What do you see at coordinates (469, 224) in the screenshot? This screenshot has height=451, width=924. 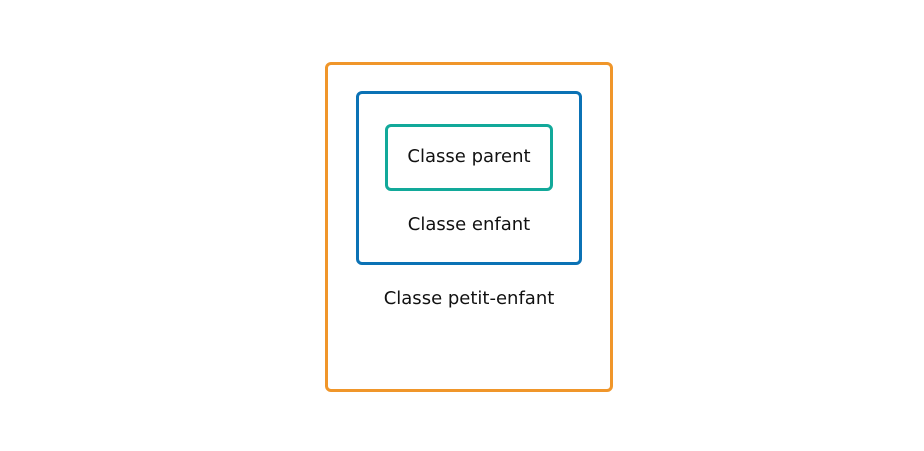 I see `child-class-label: Classe enfant` at bounding box center [469, 224].